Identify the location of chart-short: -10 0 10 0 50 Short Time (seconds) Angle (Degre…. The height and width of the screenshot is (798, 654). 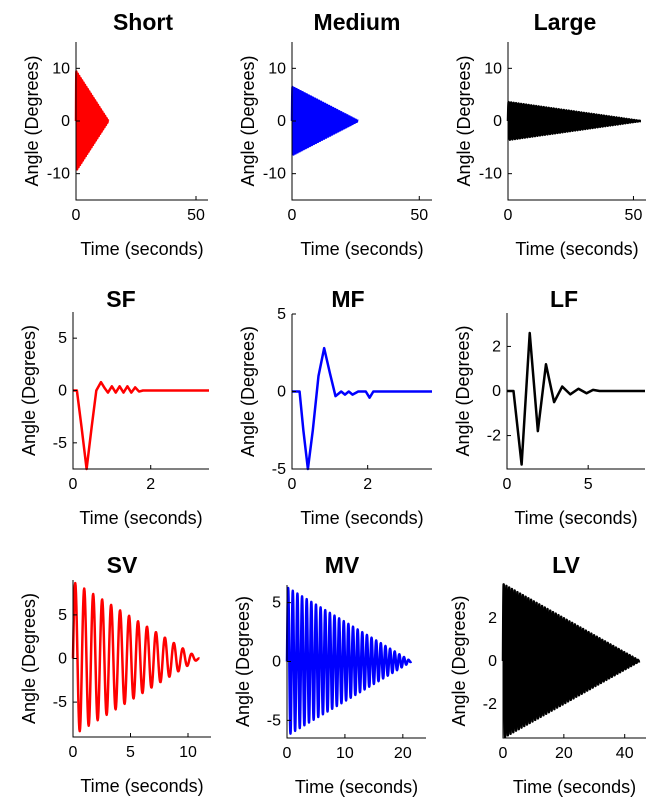
(115, 134).